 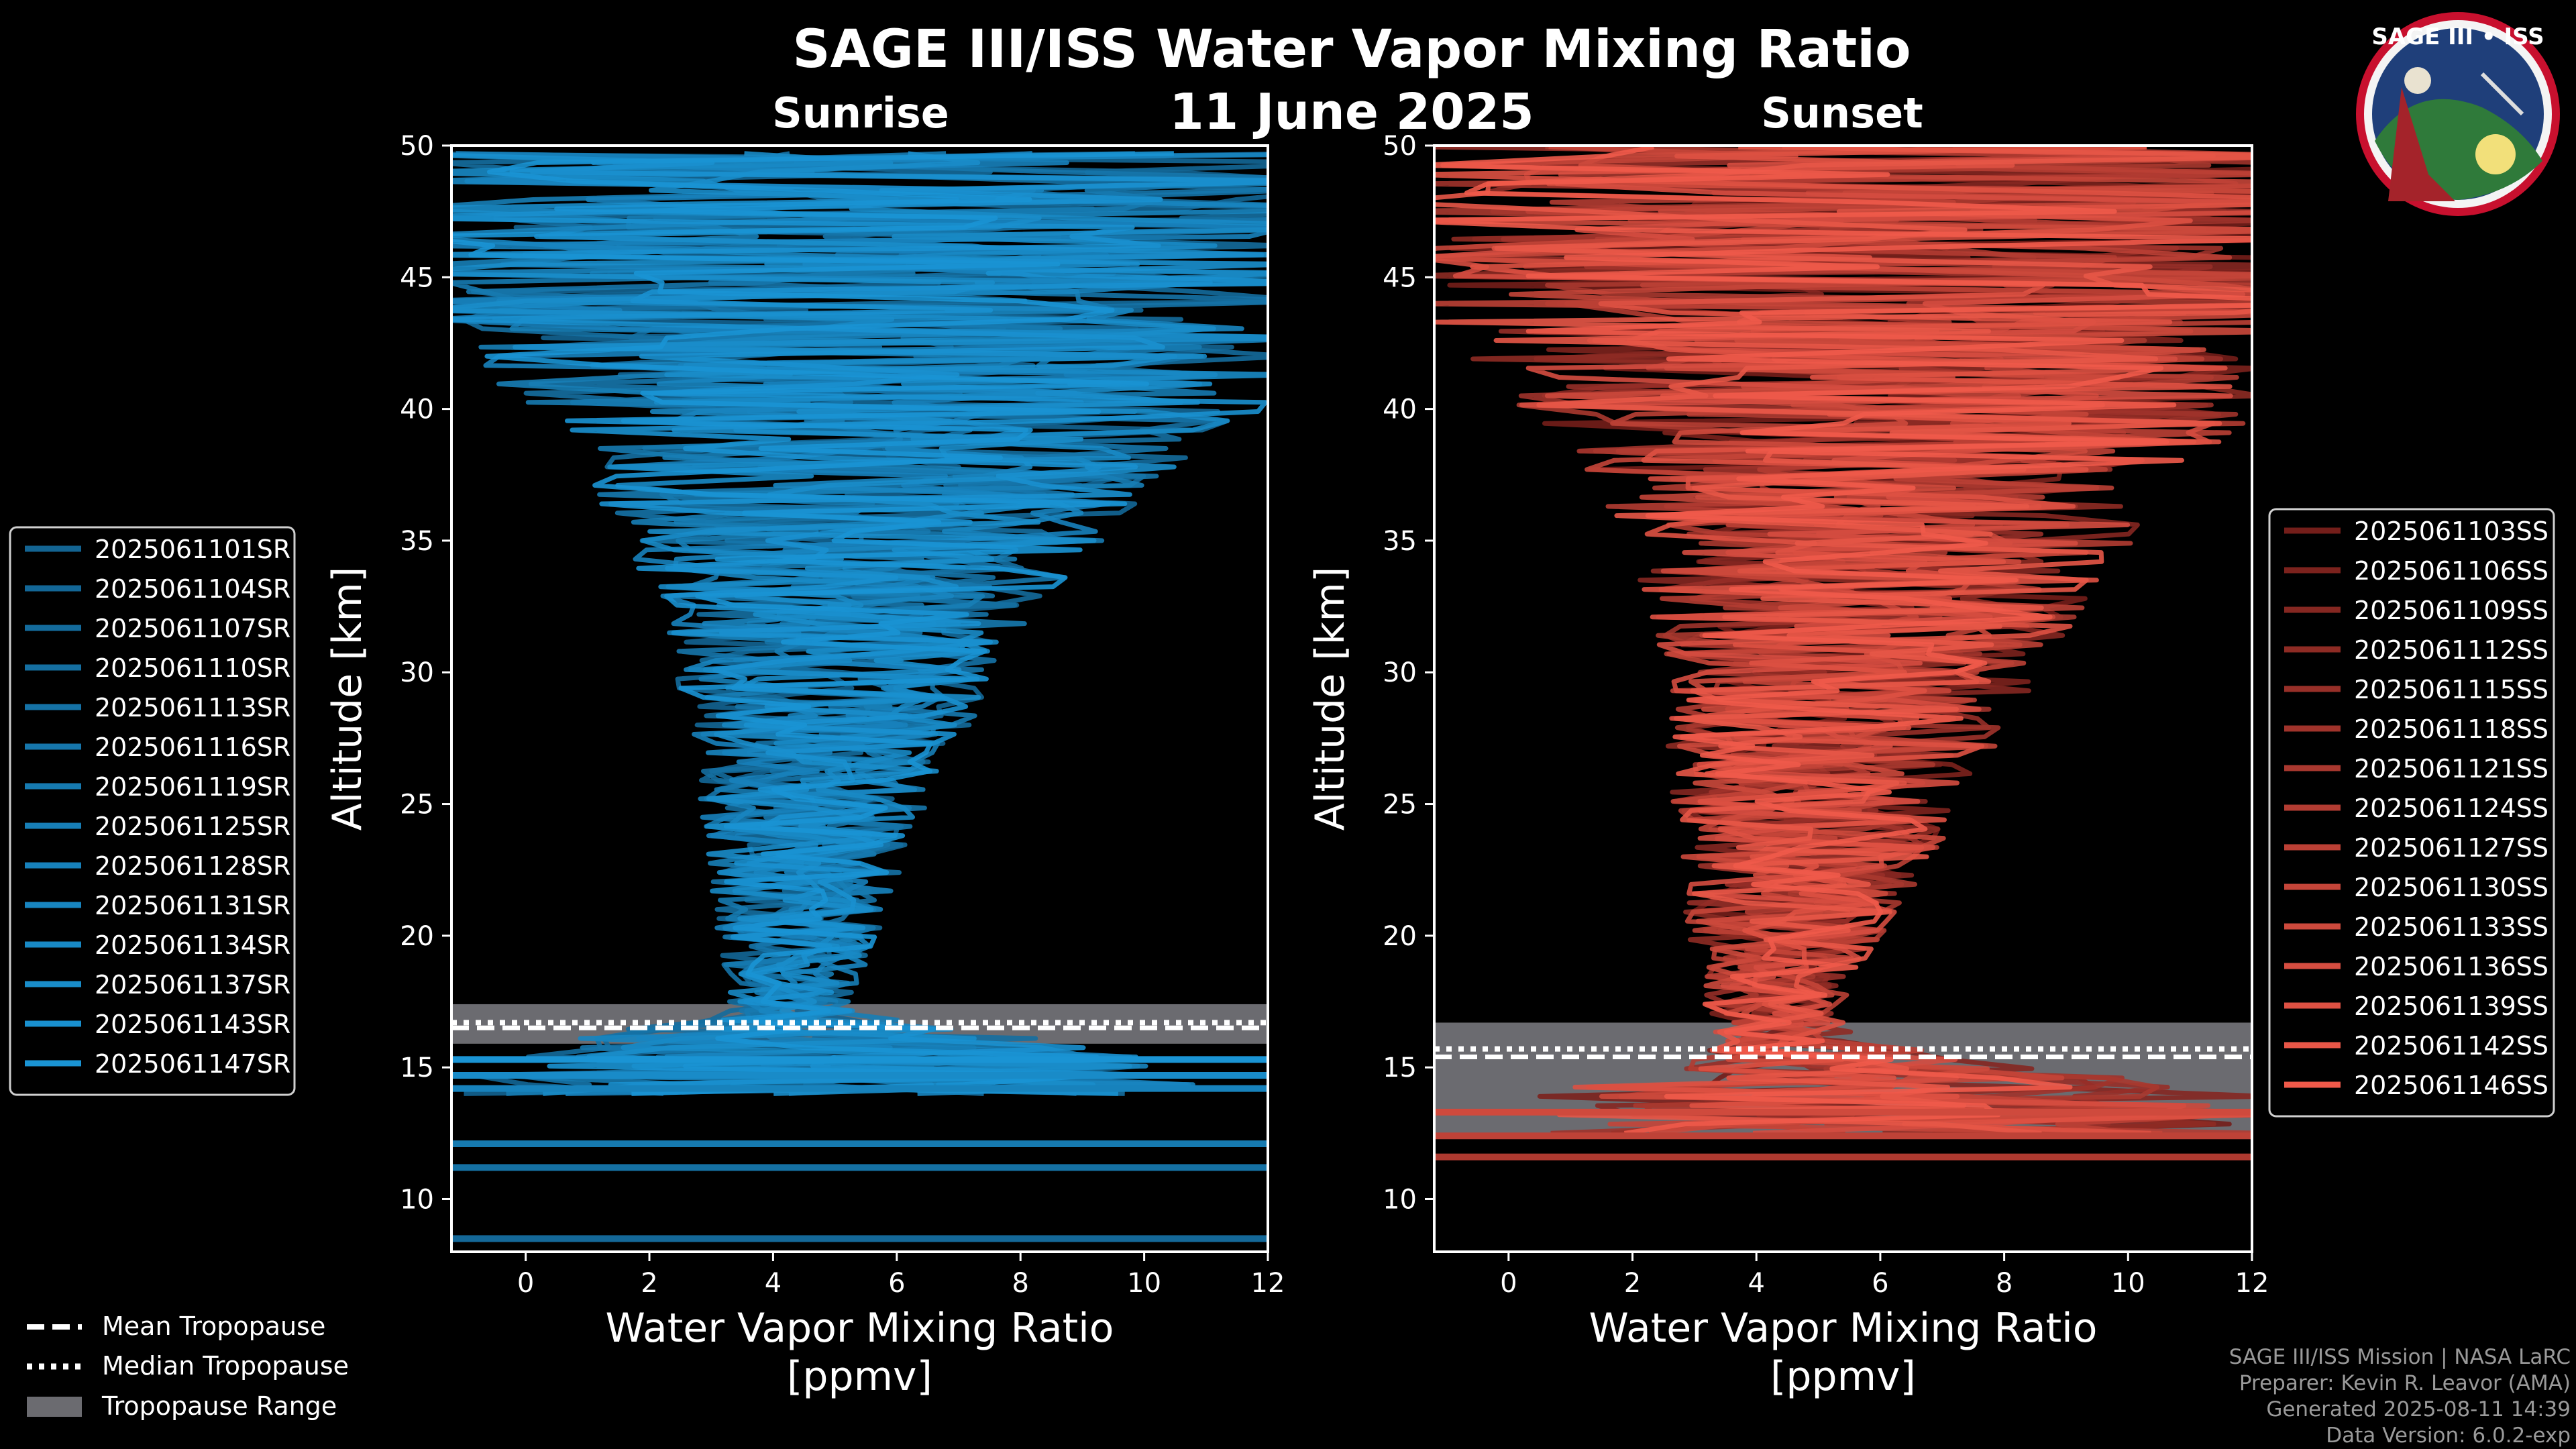 What do you see at coordinates (192, 826) in the screenshot?
I see `legend-entry-2025061125SR: 2025061125SR` at bounding box center [192, 826].